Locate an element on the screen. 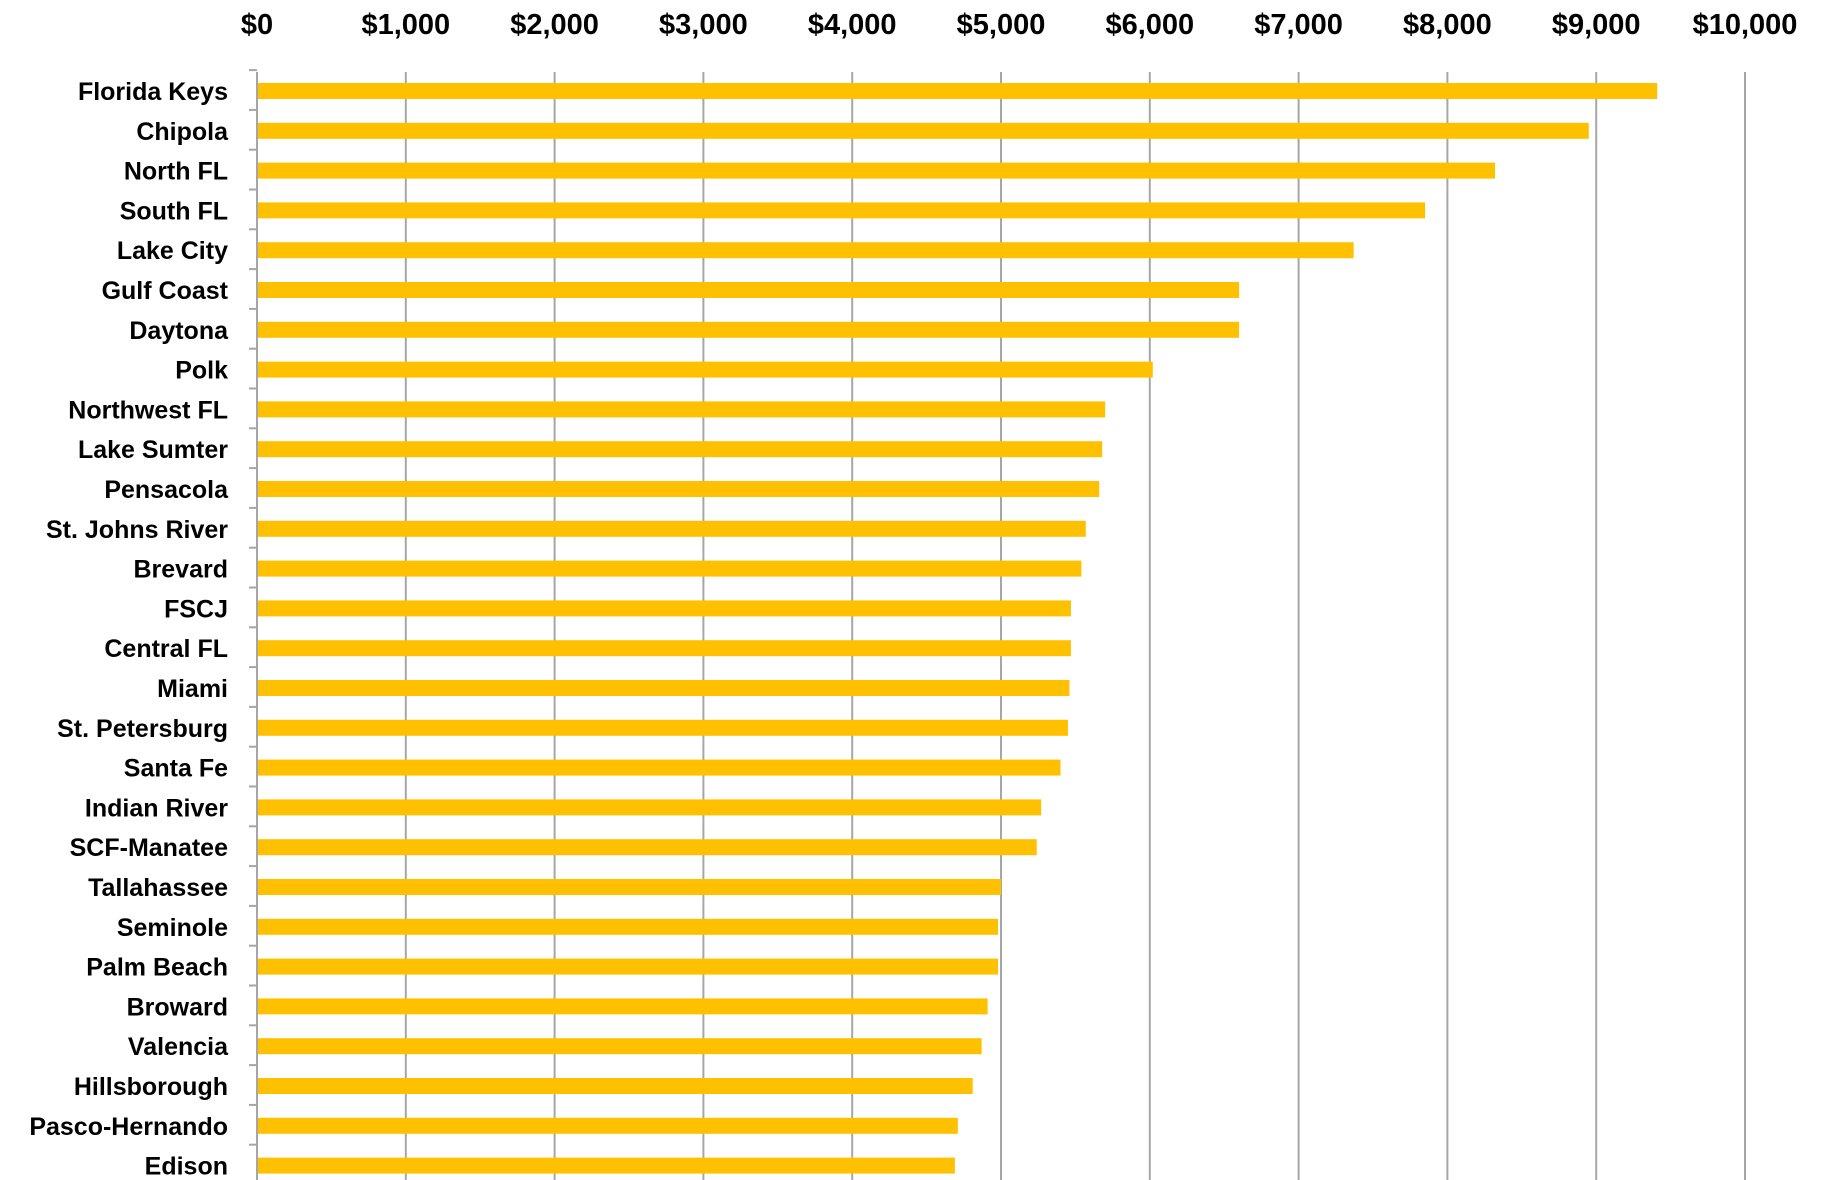 The width and height of the screenshot is (1825, 1180). x-tick-label: $10,000 is located at coordinates (1745, 25).